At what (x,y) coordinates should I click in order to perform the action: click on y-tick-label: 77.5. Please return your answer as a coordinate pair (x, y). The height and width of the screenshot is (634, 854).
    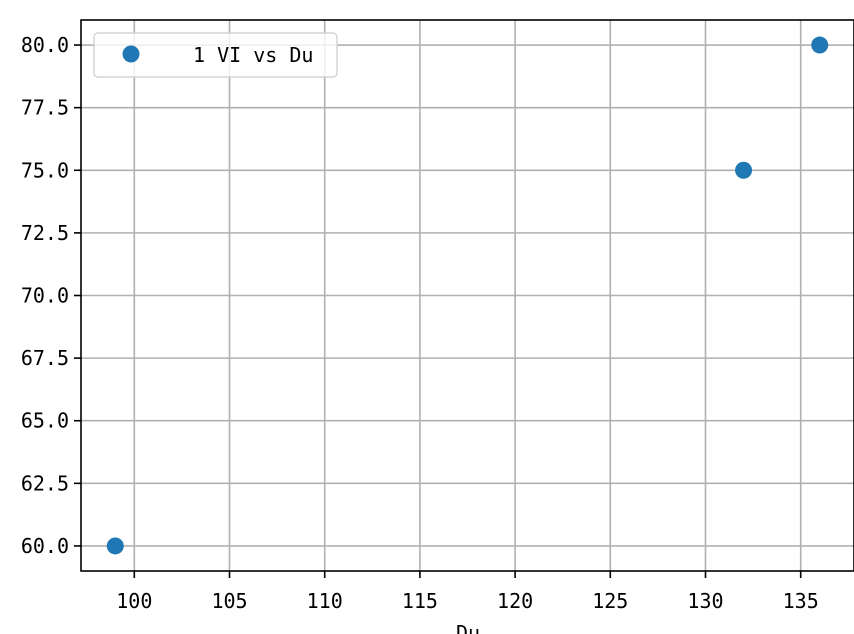
    Looking at the image, I should click on (45, 108).